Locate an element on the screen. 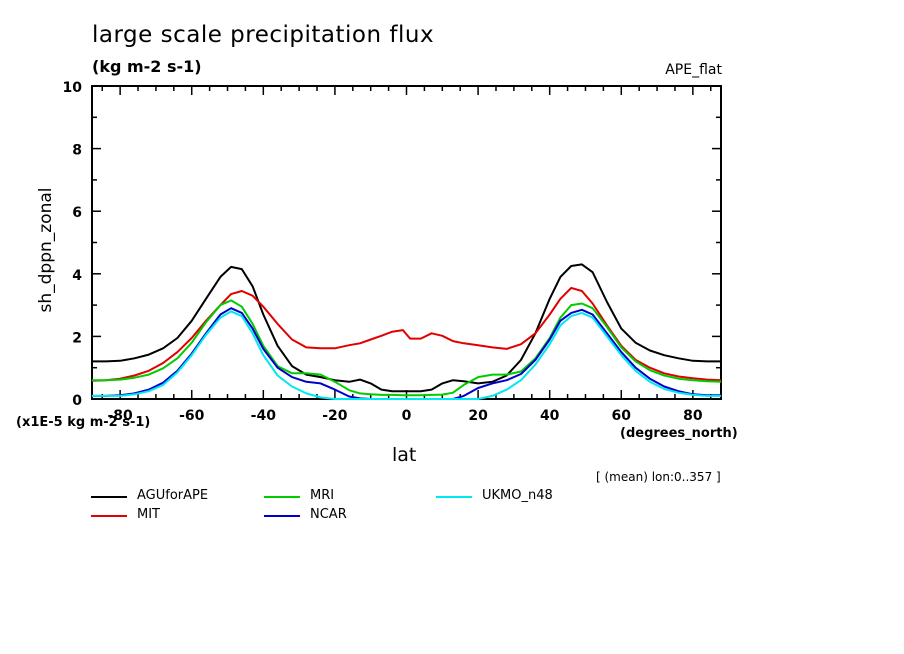 The height and width of the screenshot is (654, 904). y-tick-label: 6 is located at coordinates (77, 213).